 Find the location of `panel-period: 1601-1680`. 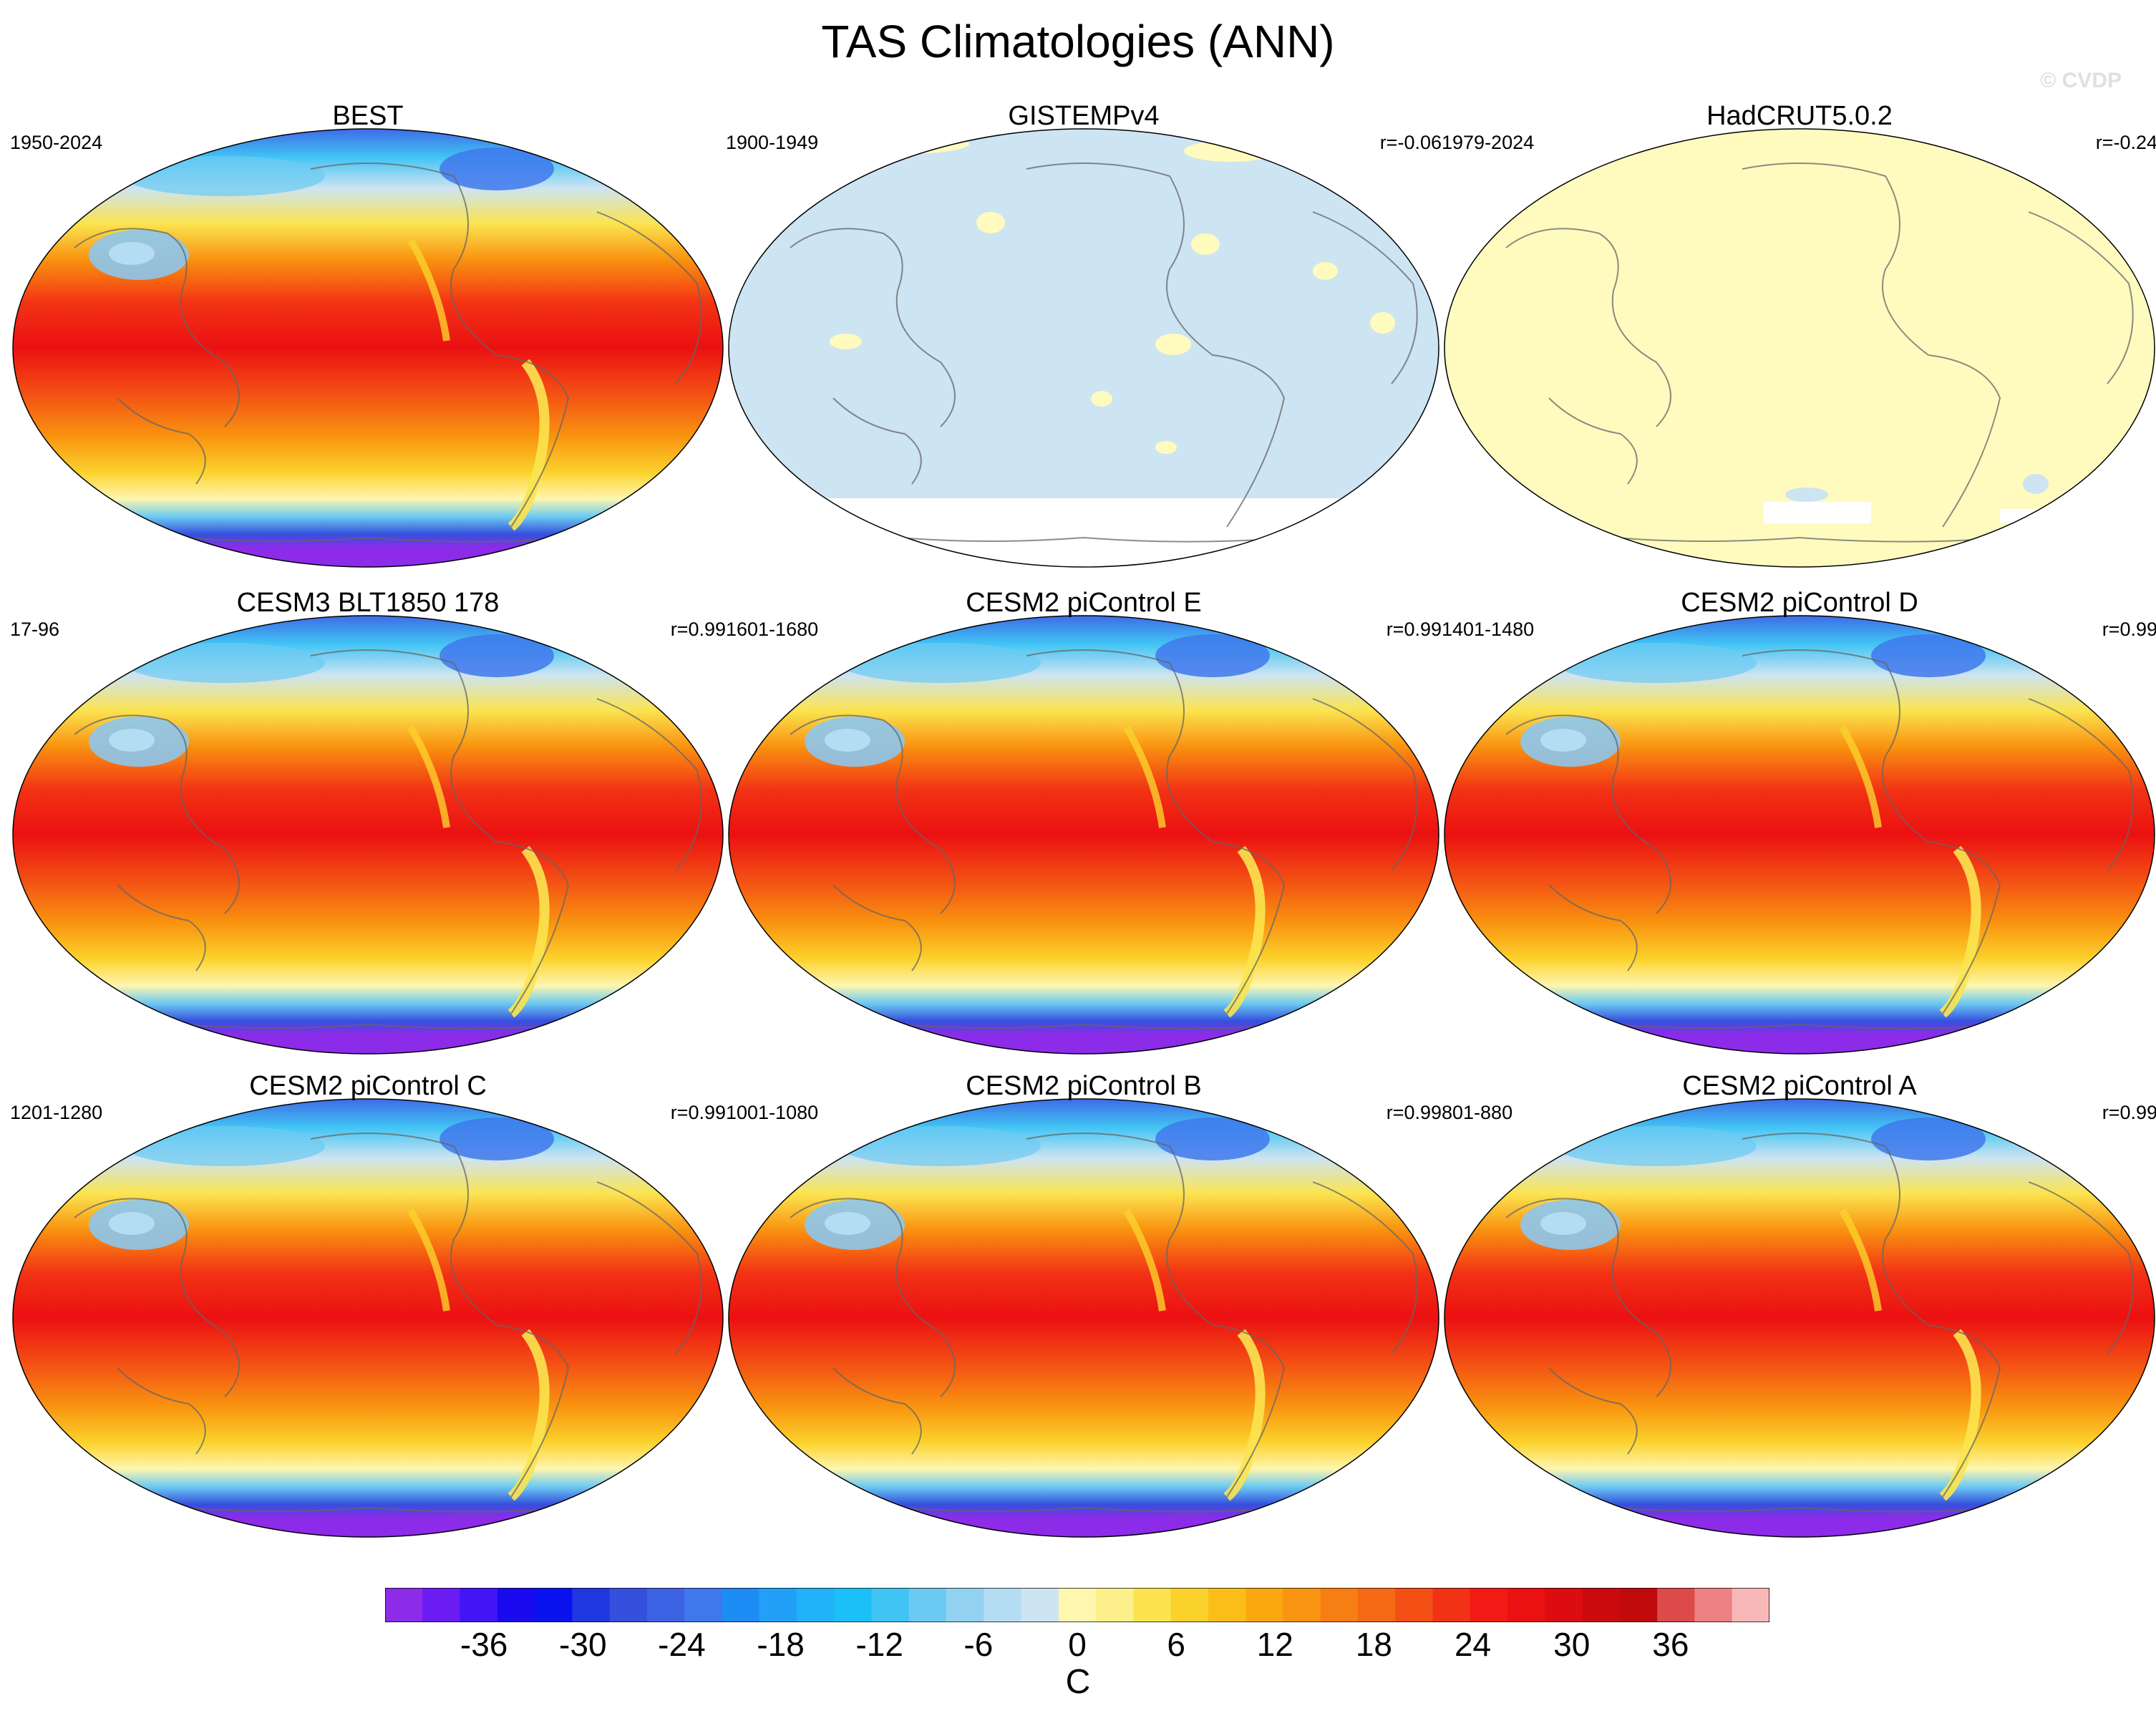

panel-period: 1601-1680 is located at coordinates (772, 629).